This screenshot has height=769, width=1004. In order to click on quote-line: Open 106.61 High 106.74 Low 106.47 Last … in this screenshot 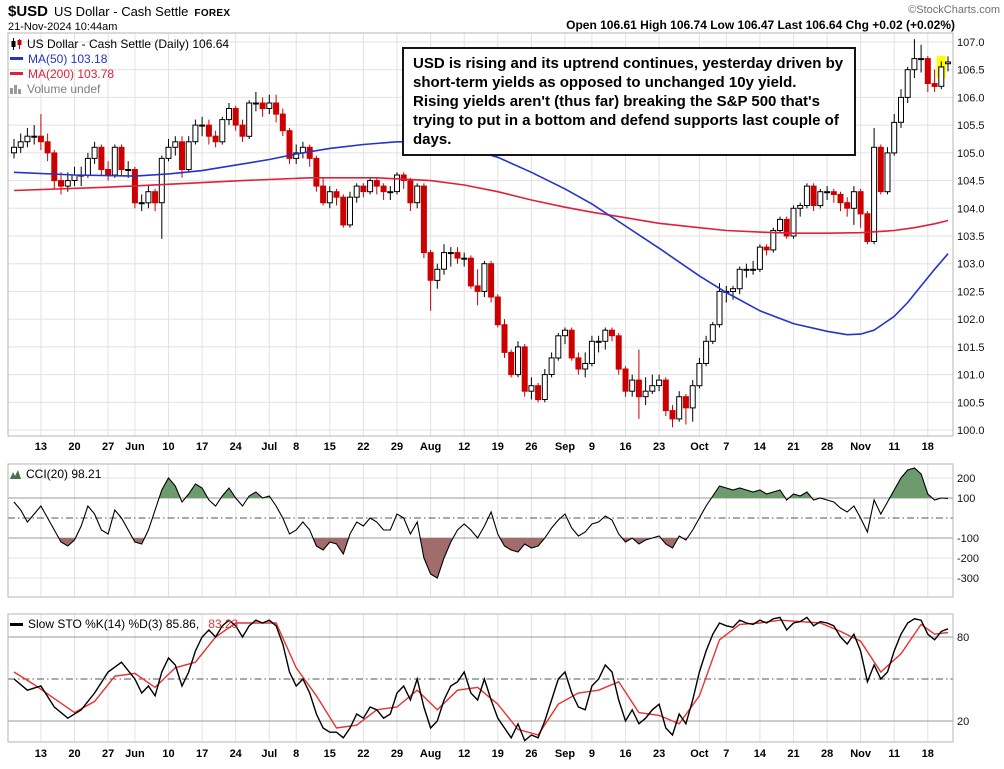, I will do `click(760, 25)`.